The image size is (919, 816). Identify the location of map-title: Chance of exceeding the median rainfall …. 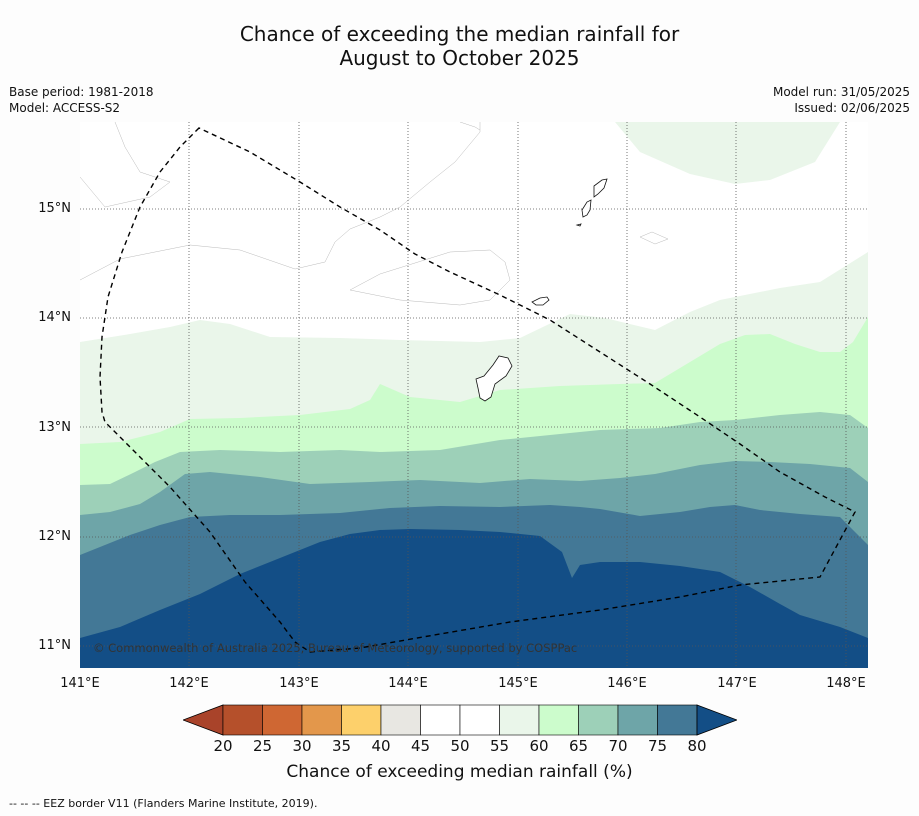
(459, 46).